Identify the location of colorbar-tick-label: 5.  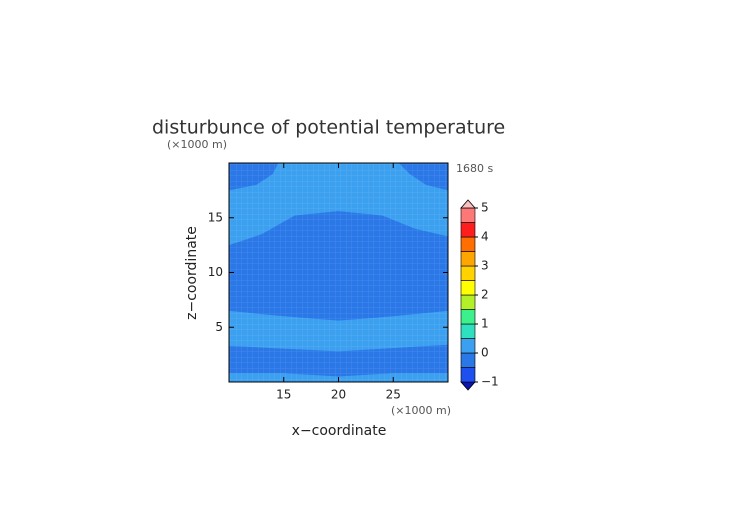
(485, 208).